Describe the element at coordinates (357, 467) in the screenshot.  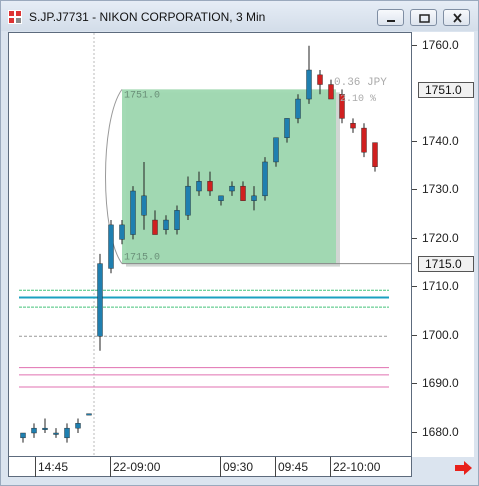
I see `x-tick-label: 22-10:00` at that location.